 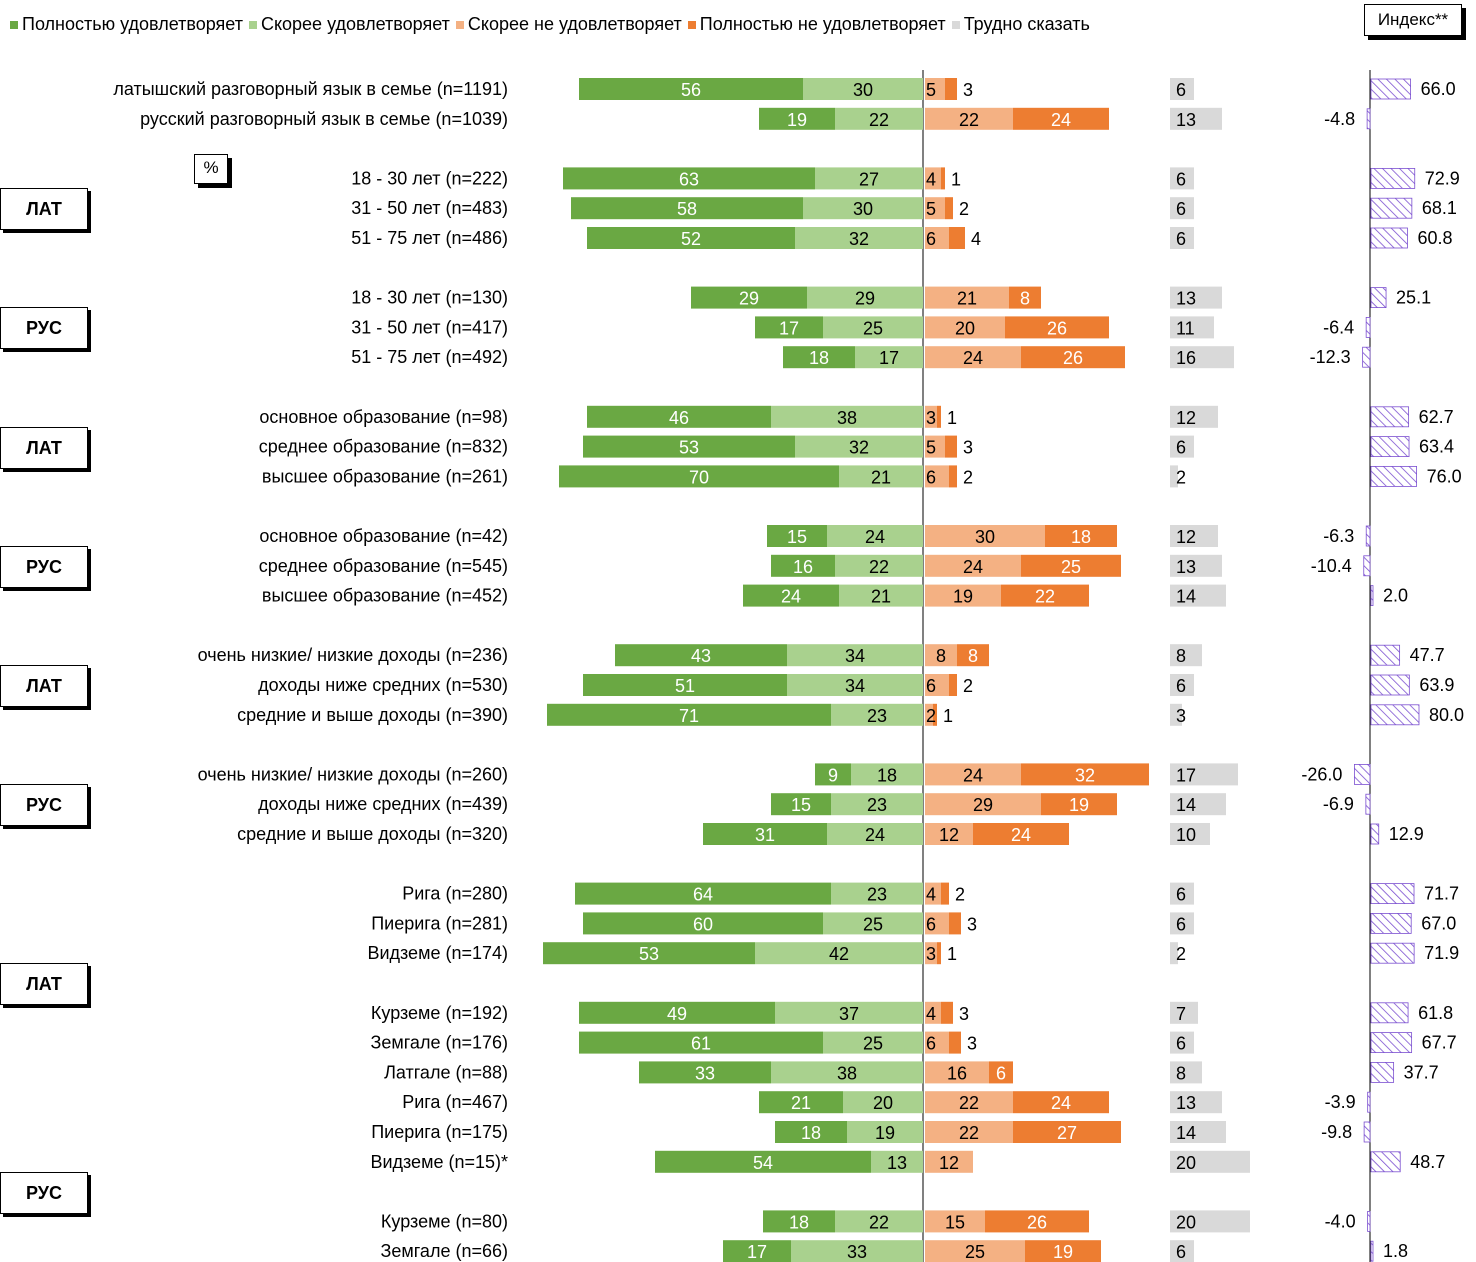 What do you see at coordinates (1071, 567) in the screenshot?
I see `data-label: 25` at bounding box center [1071, 567].